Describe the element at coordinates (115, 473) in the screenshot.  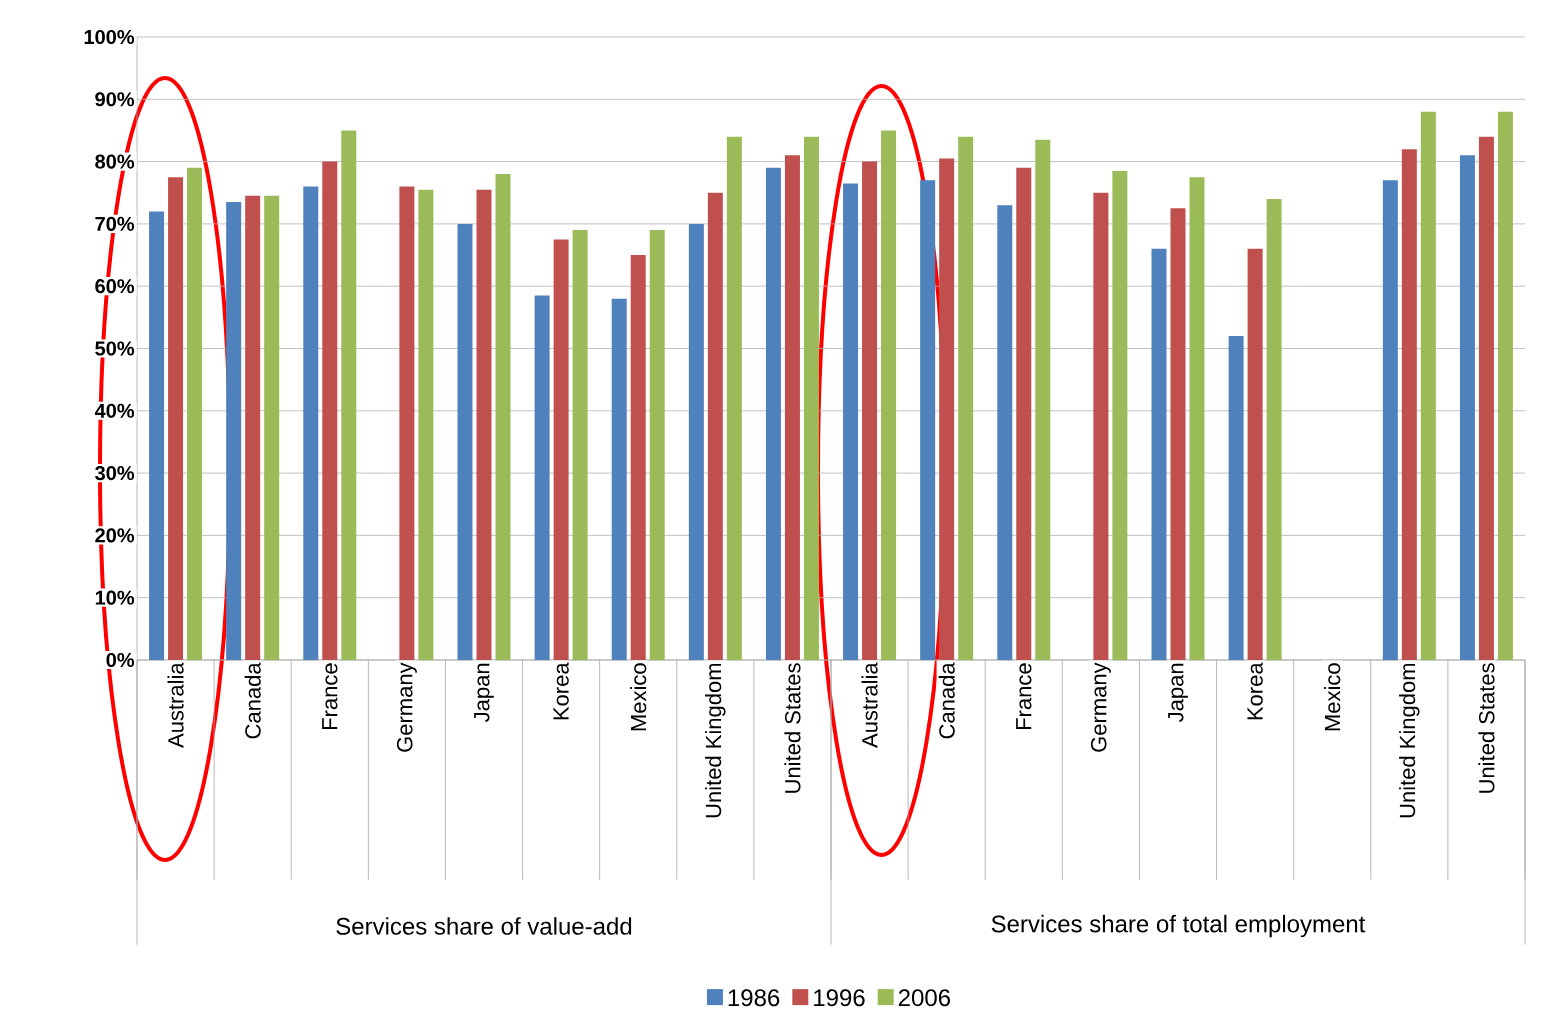
I see `y-tick-label: 30%` at that location.